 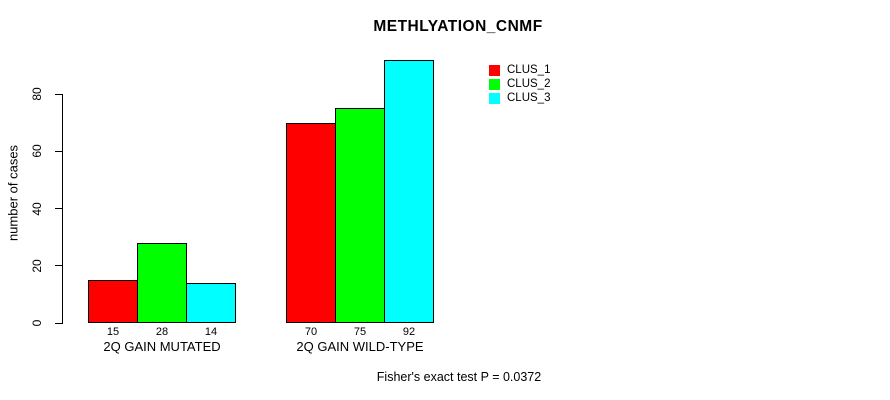 I want to click on bar-value-label: 75, so click(x=360, y=332).